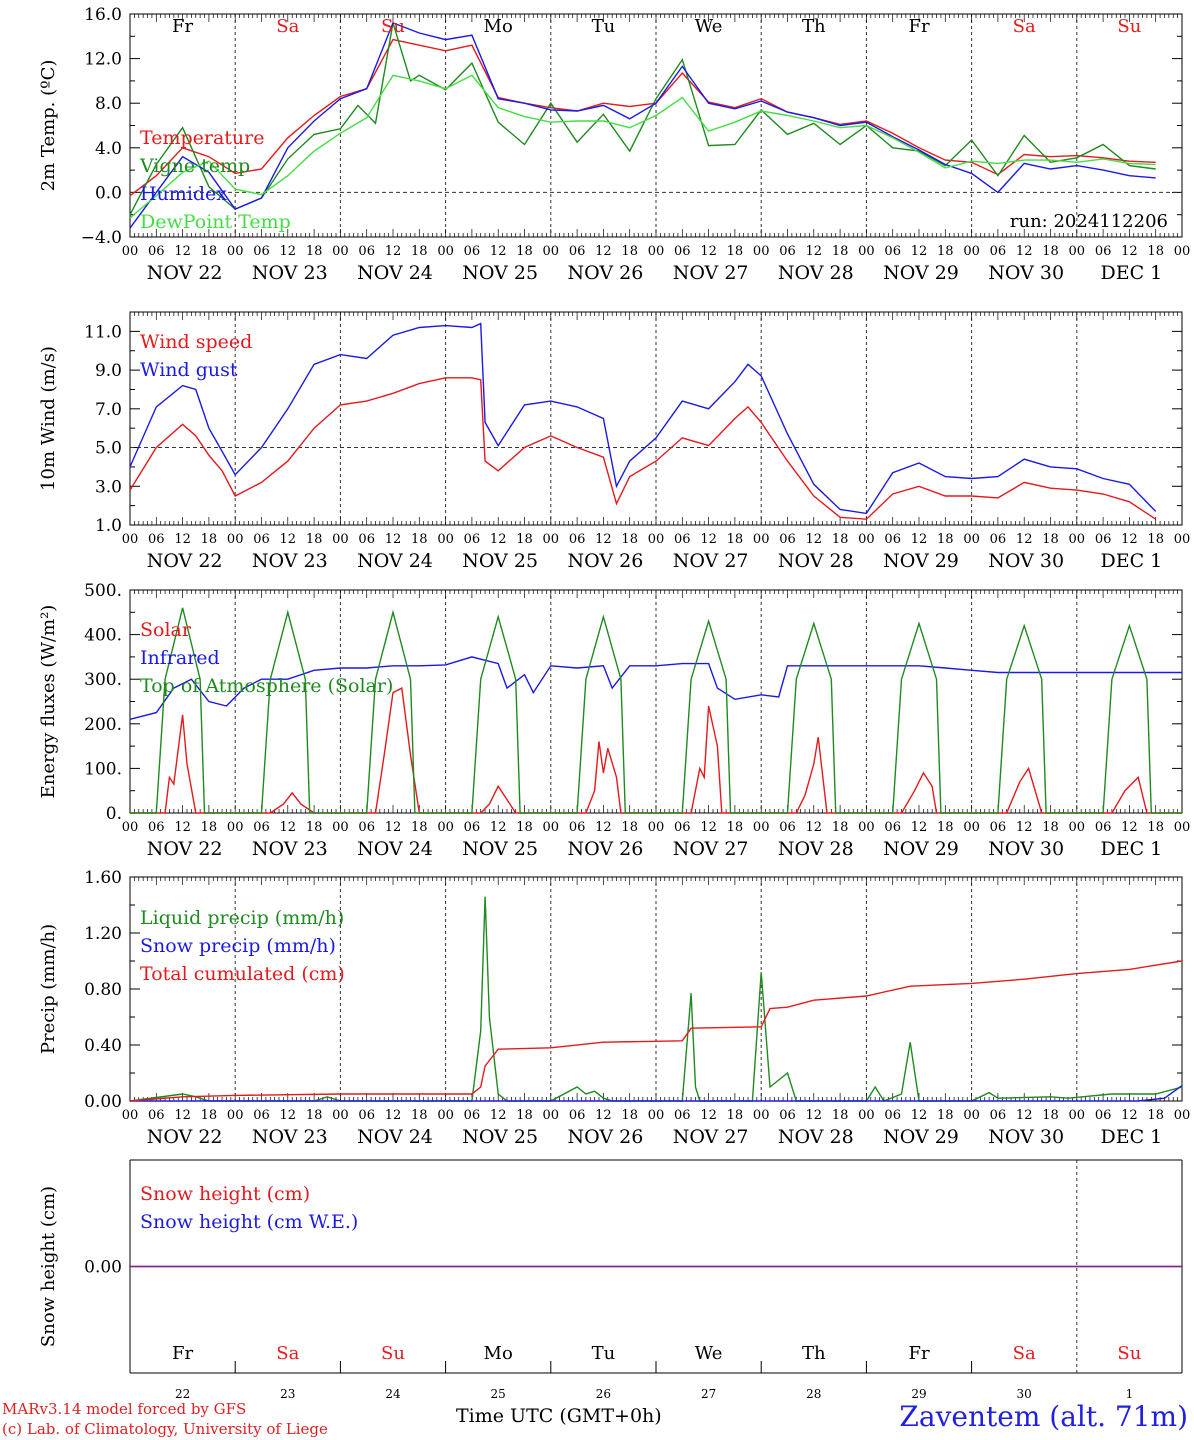 Image resolution: width=1194 pixels, height=1440 pixels. What do you see at coordinates (816, 849) in the screenshot?
I see `date-label: NOV 28` at bounding box center [816, 849].